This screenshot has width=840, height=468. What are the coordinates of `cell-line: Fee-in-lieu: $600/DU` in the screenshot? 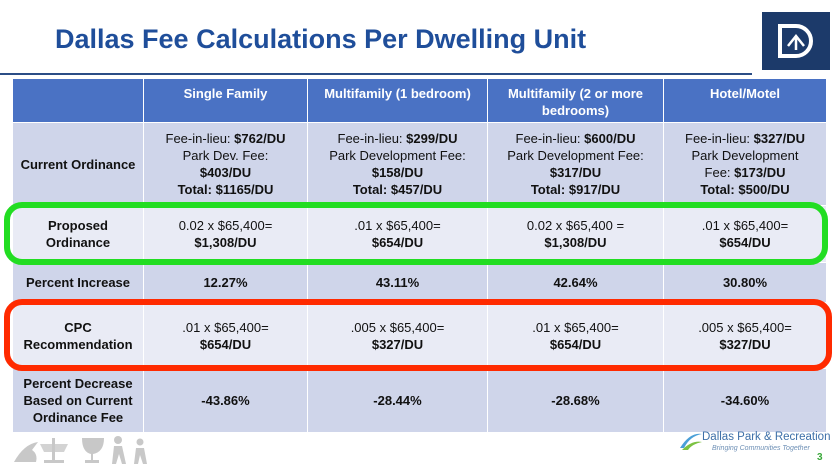 It's located at (575, 138).